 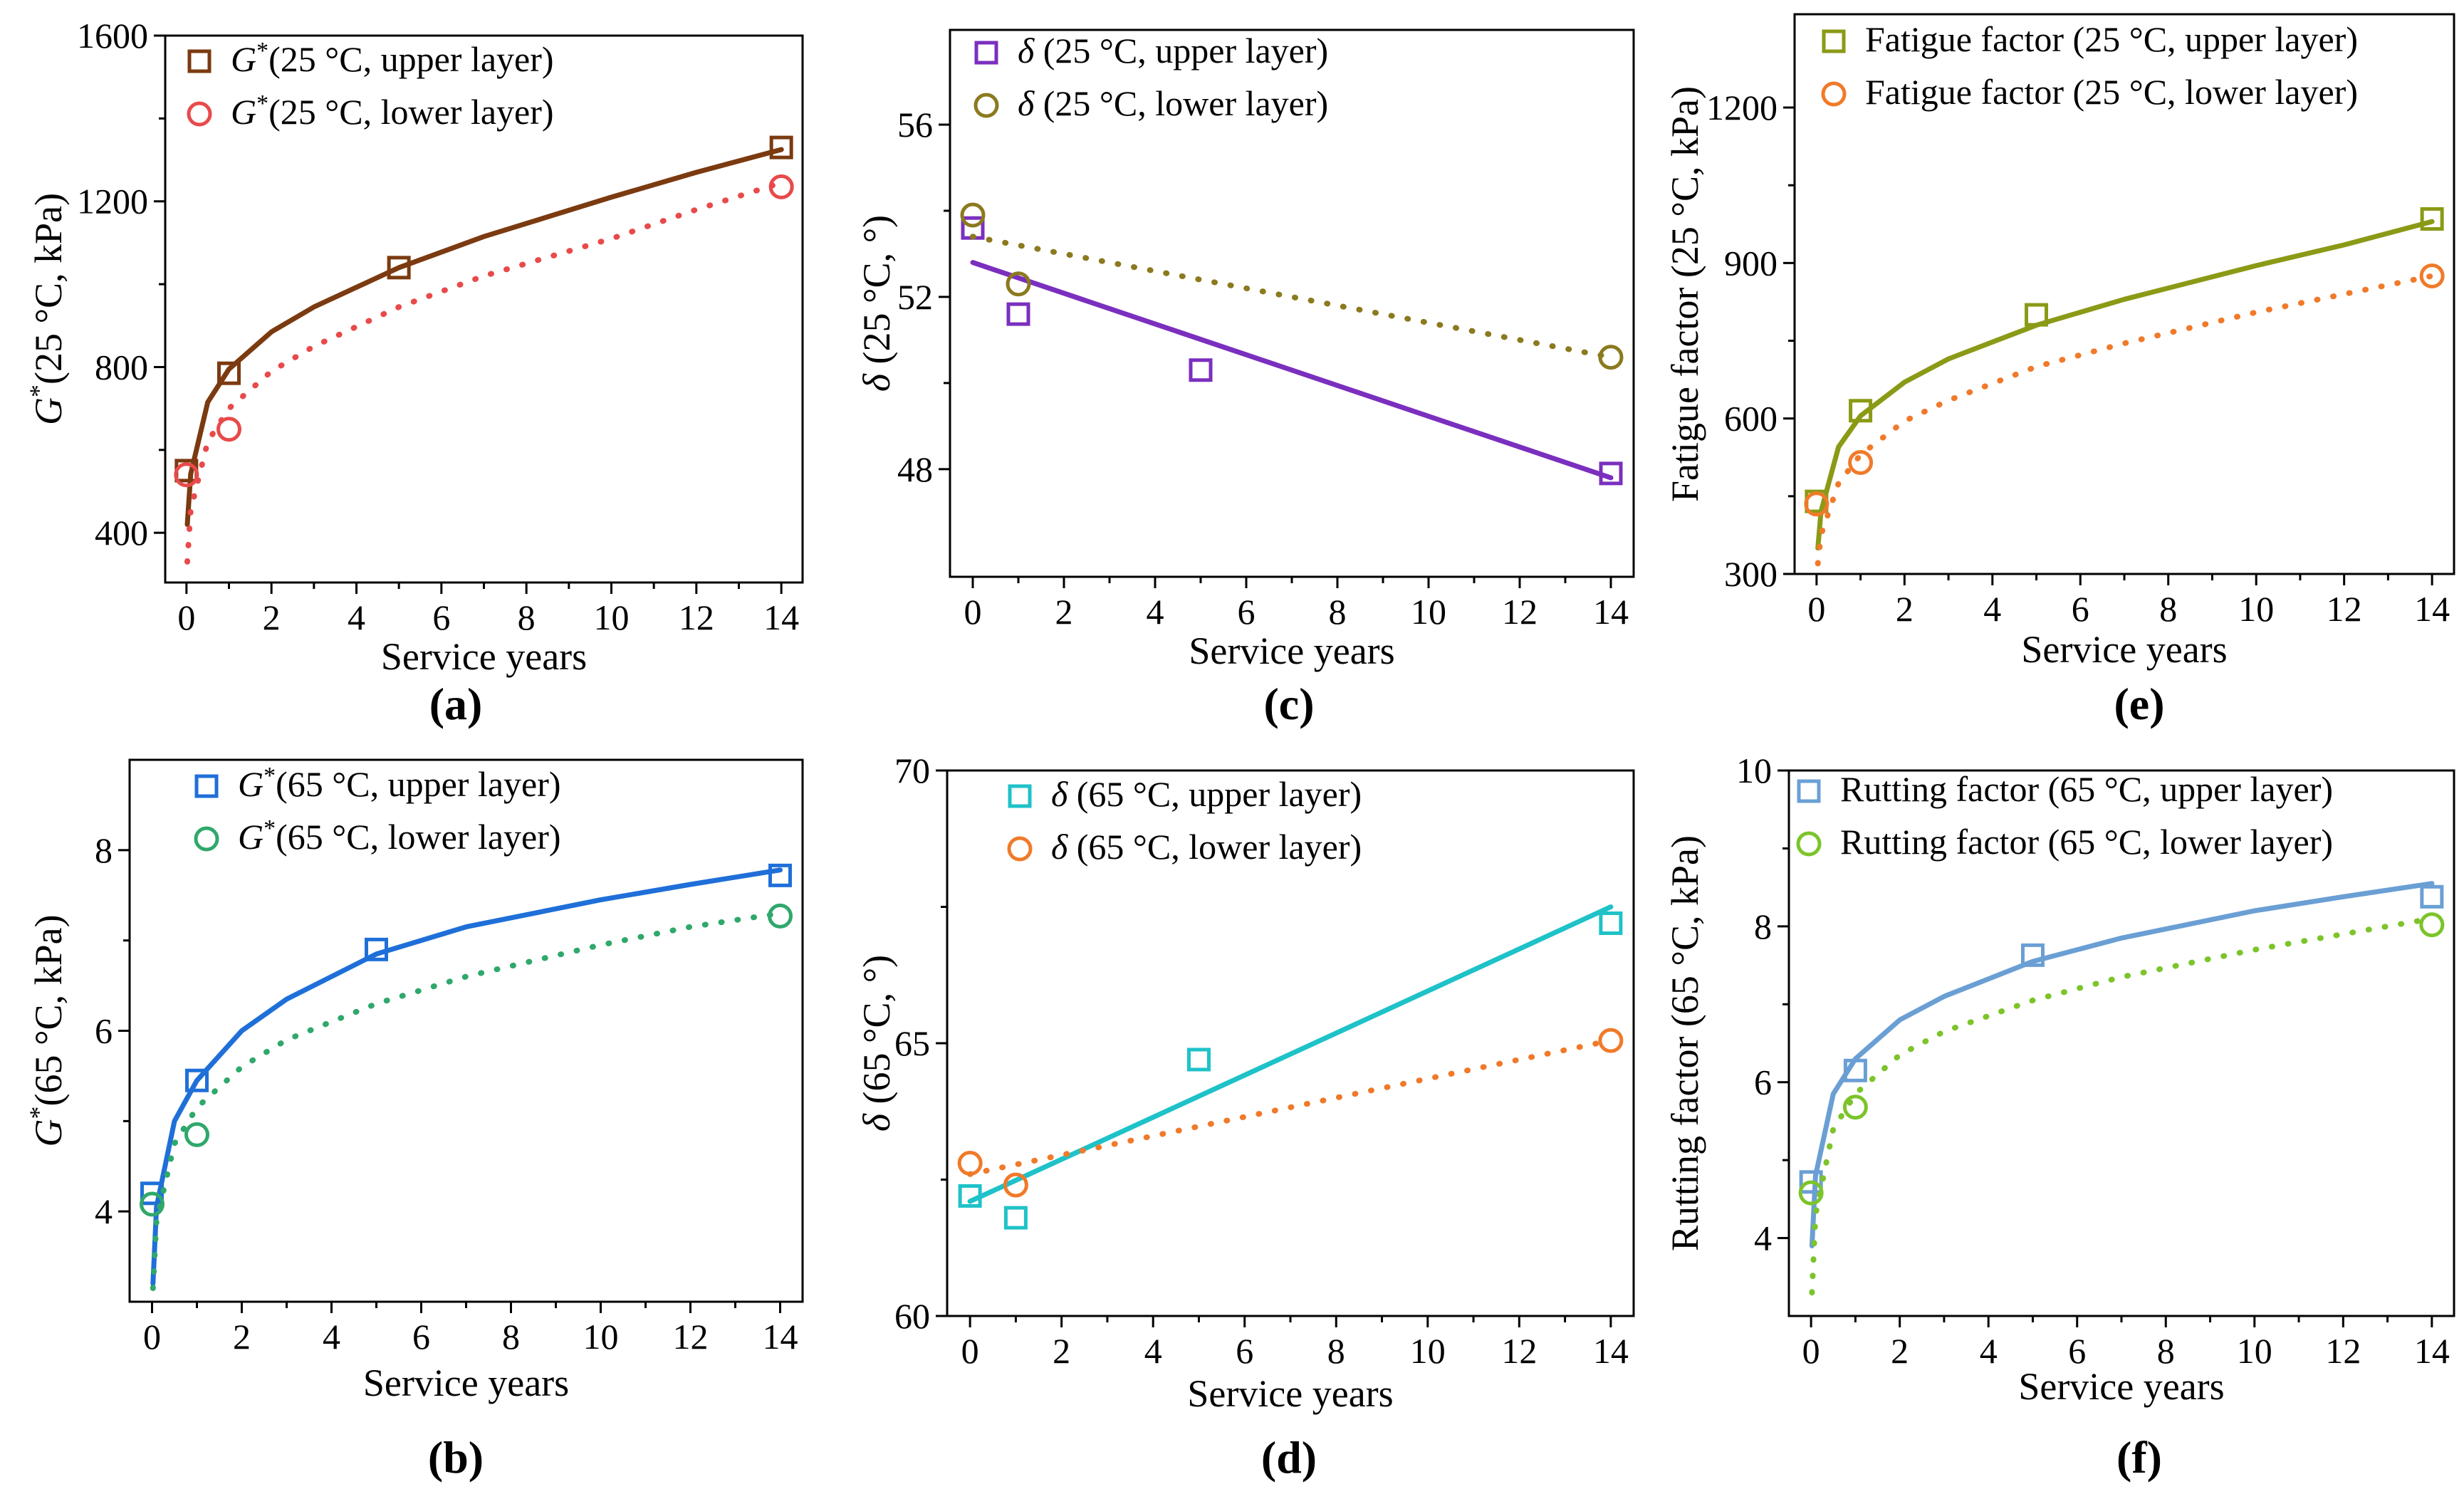 I want to click on y-axis-label: δ (25 °C, °), so click(x=876, y=303).